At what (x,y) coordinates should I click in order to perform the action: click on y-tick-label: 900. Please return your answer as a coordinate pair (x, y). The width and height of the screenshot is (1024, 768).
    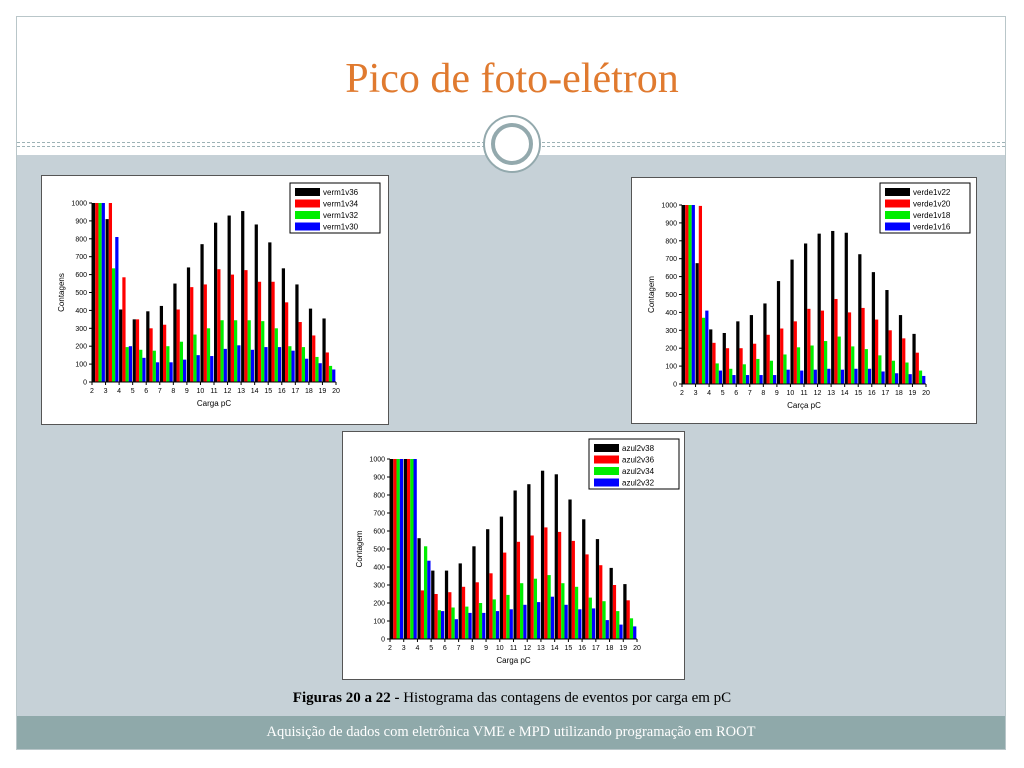
    Looking at the image, I should click on (671, 223).